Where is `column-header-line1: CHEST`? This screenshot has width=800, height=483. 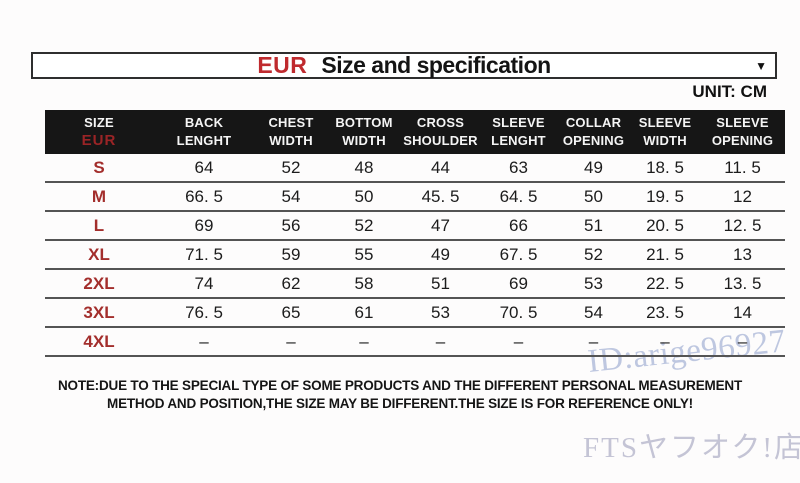
column-header-line1: CHEST is located at coordinates (291, 122).